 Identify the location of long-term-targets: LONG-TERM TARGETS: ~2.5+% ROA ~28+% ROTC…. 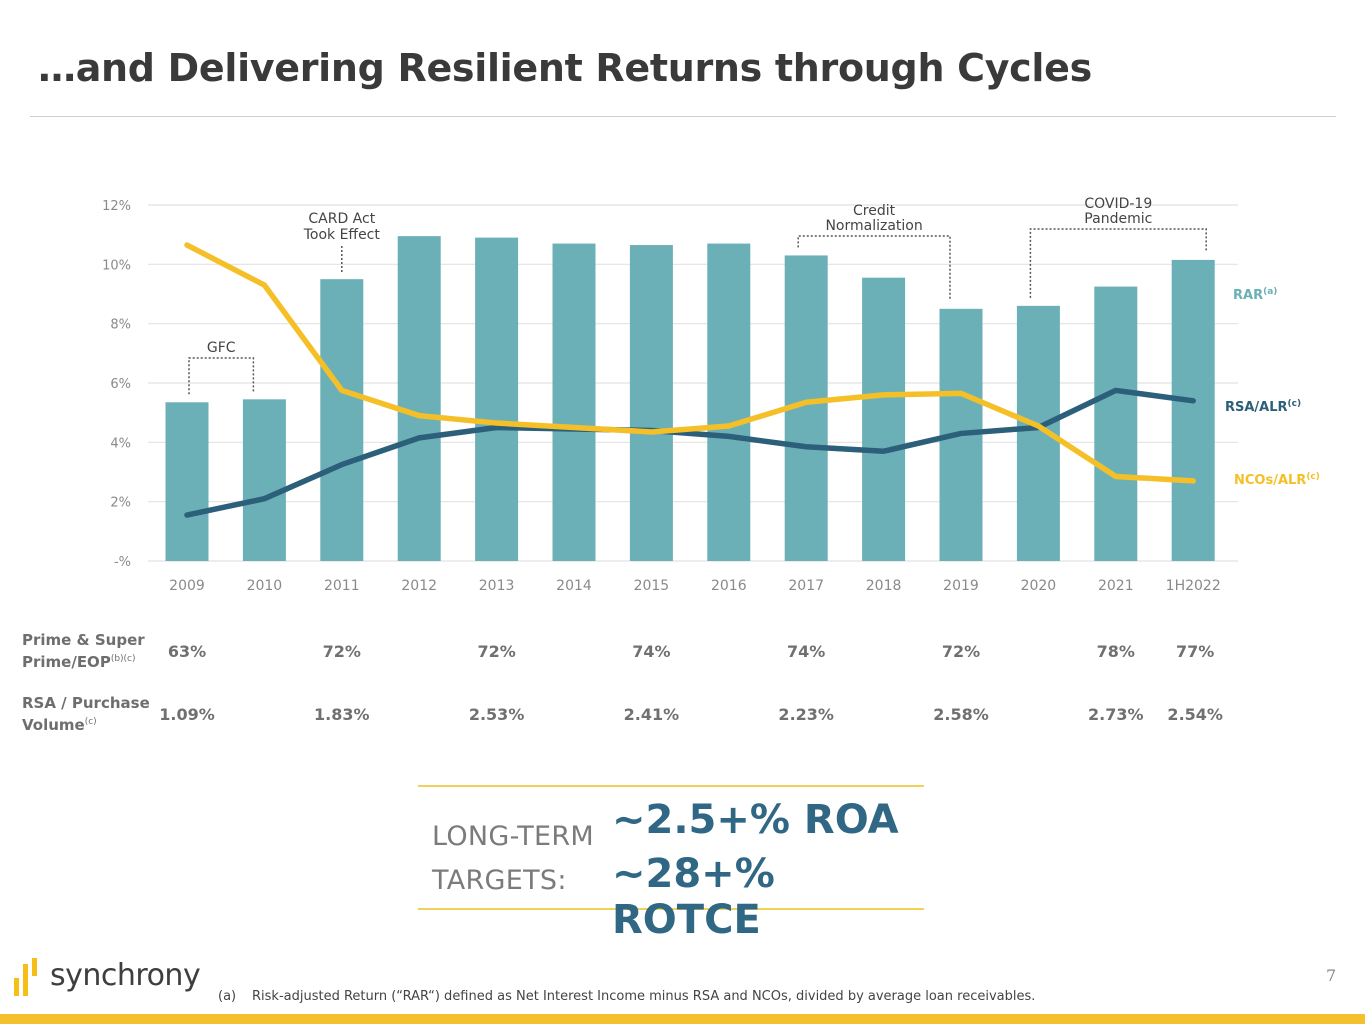
(671, 864).